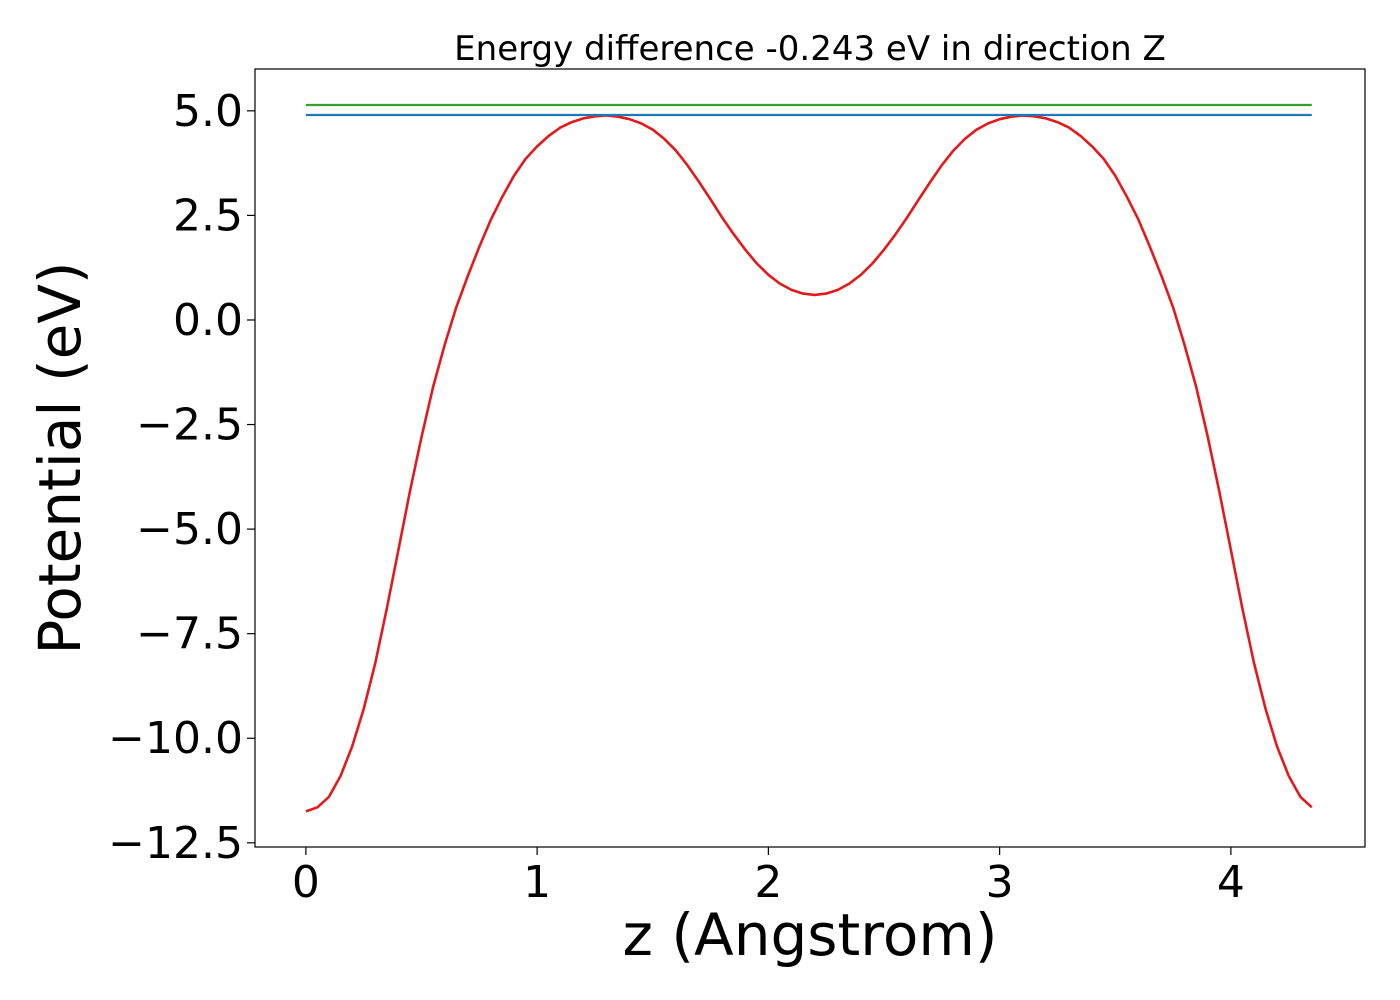 The image size is (1400, 1000). What do you see at coordinates (189, 529) in the screenshot?
I see `y-tick-label: −5.0` at bounding box center [189, 529].